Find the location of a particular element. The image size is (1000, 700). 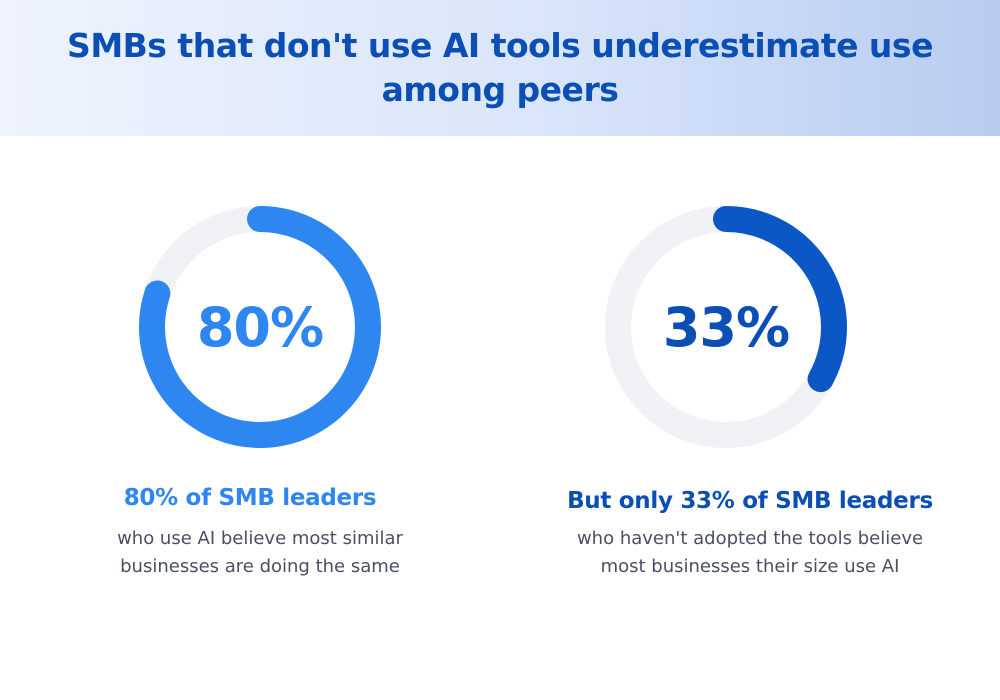

donut-chart: 33% is located at coordinates (726, 327).